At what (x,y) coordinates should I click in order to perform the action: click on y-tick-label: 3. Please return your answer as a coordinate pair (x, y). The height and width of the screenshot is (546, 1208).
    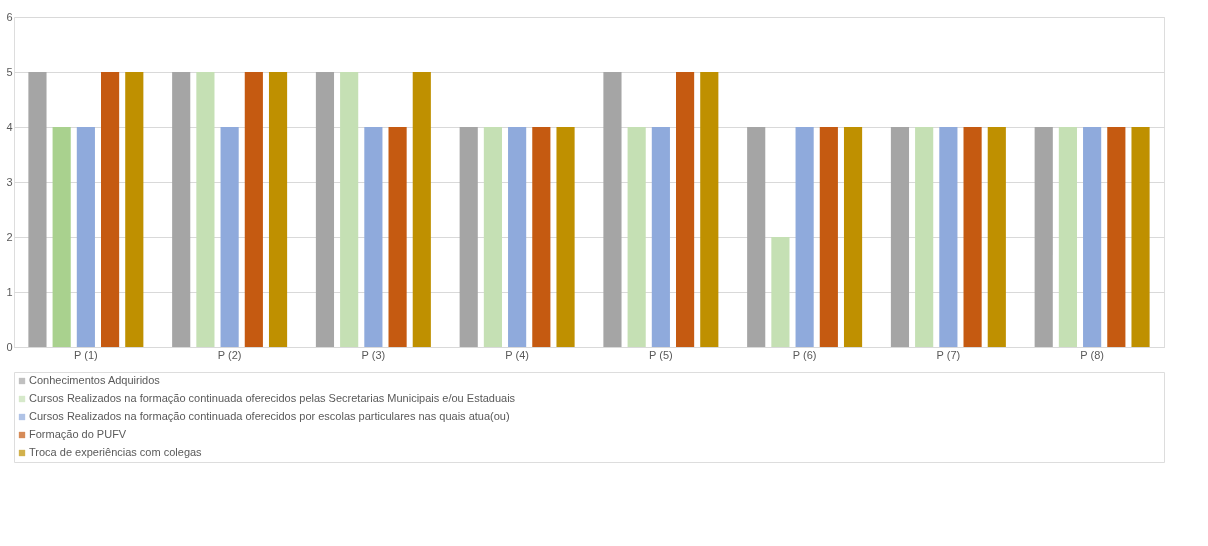
    Looking at the image, I should click on (9, 181).